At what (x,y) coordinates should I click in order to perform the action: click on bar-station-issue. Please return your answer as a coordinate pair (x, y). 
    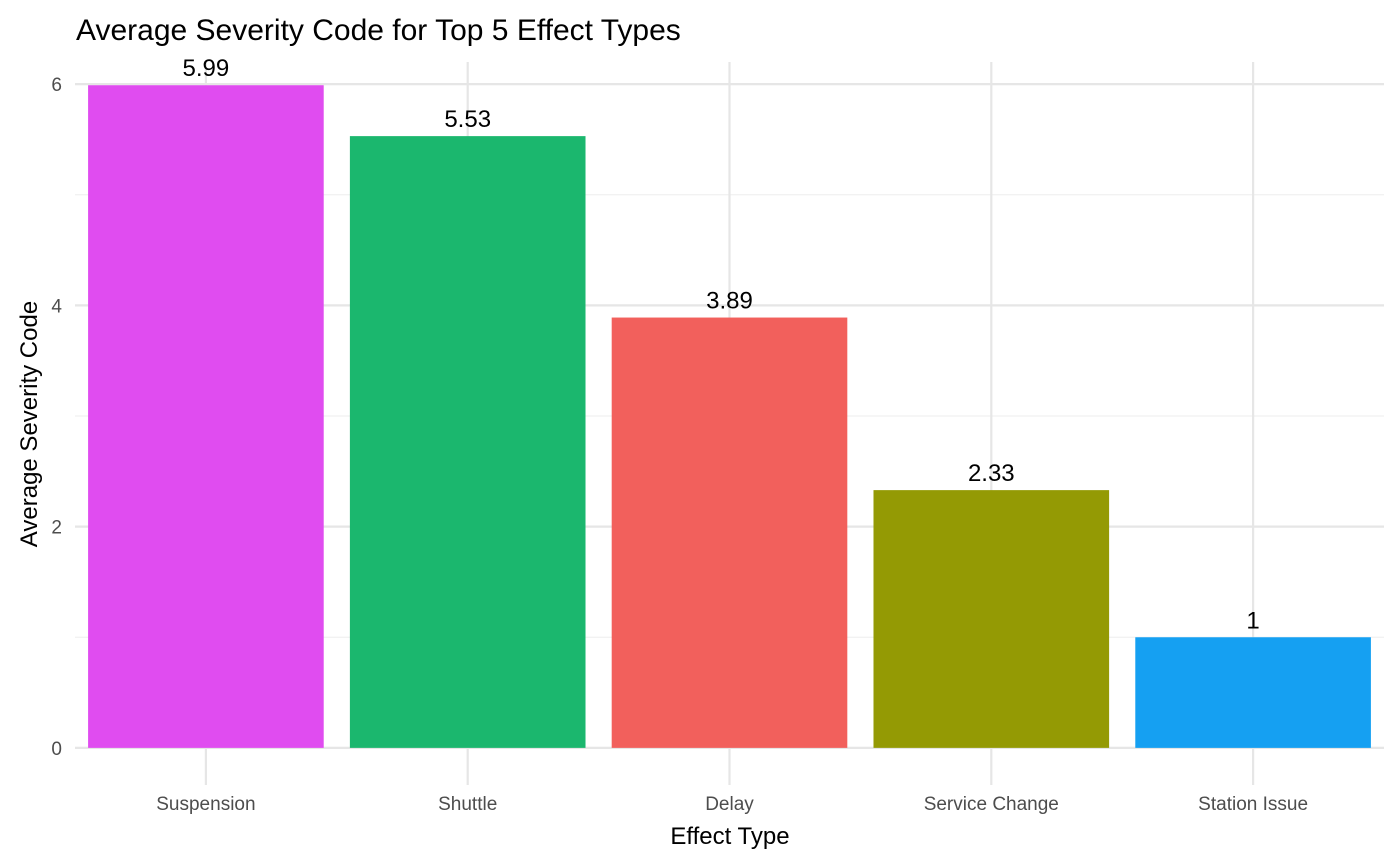
    Looking at the image, I should click on (1253, 692).